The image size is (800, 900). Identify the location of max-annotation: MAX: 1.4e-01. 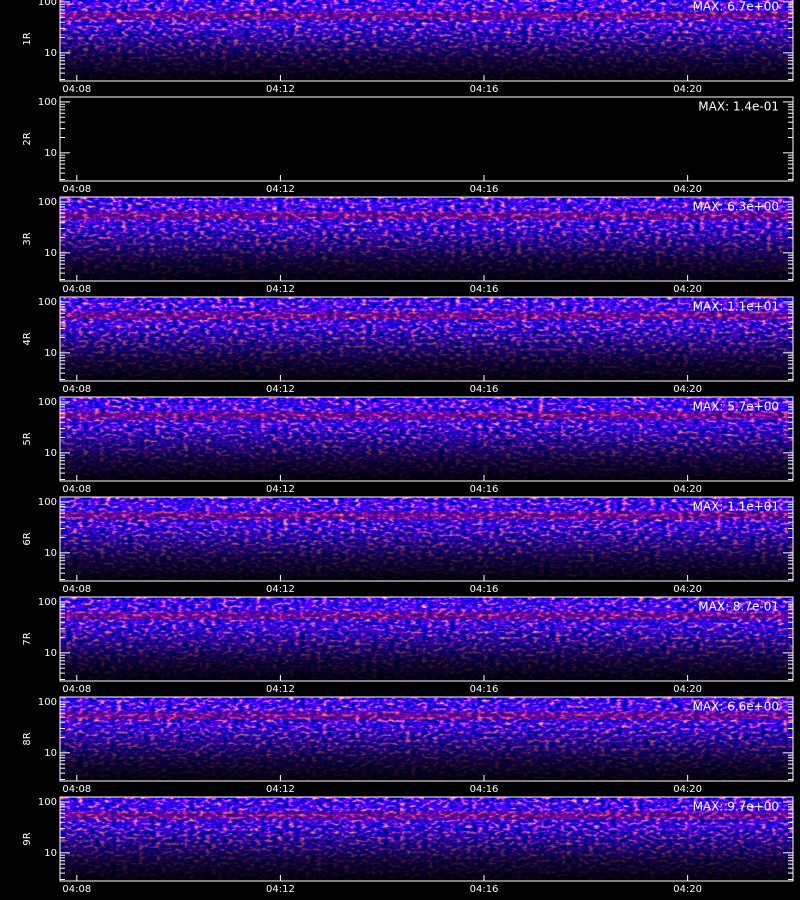
(738, 107).